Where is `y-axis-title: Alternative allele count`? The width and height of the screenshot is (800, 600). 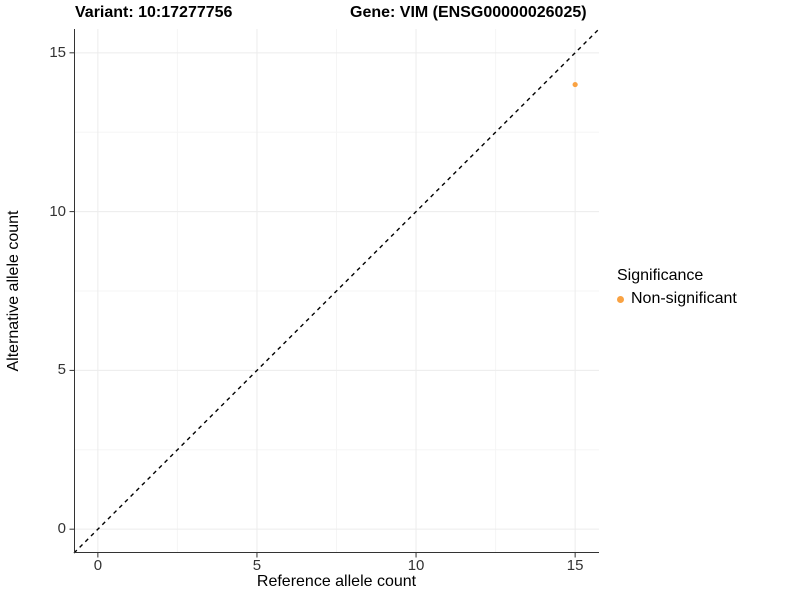 y-axis-title: Alternative allele count is located at coordinates (13, 291).